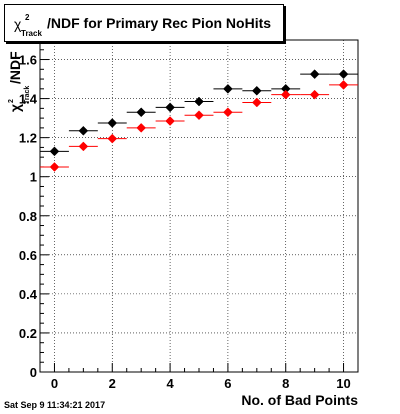 The height and width of the screenshot is (414, 400). Describe the element at coordinates (55, 405) in the screenshot. I see `timestamp: Sat Sep 9 11:34:21 2017` at that location.